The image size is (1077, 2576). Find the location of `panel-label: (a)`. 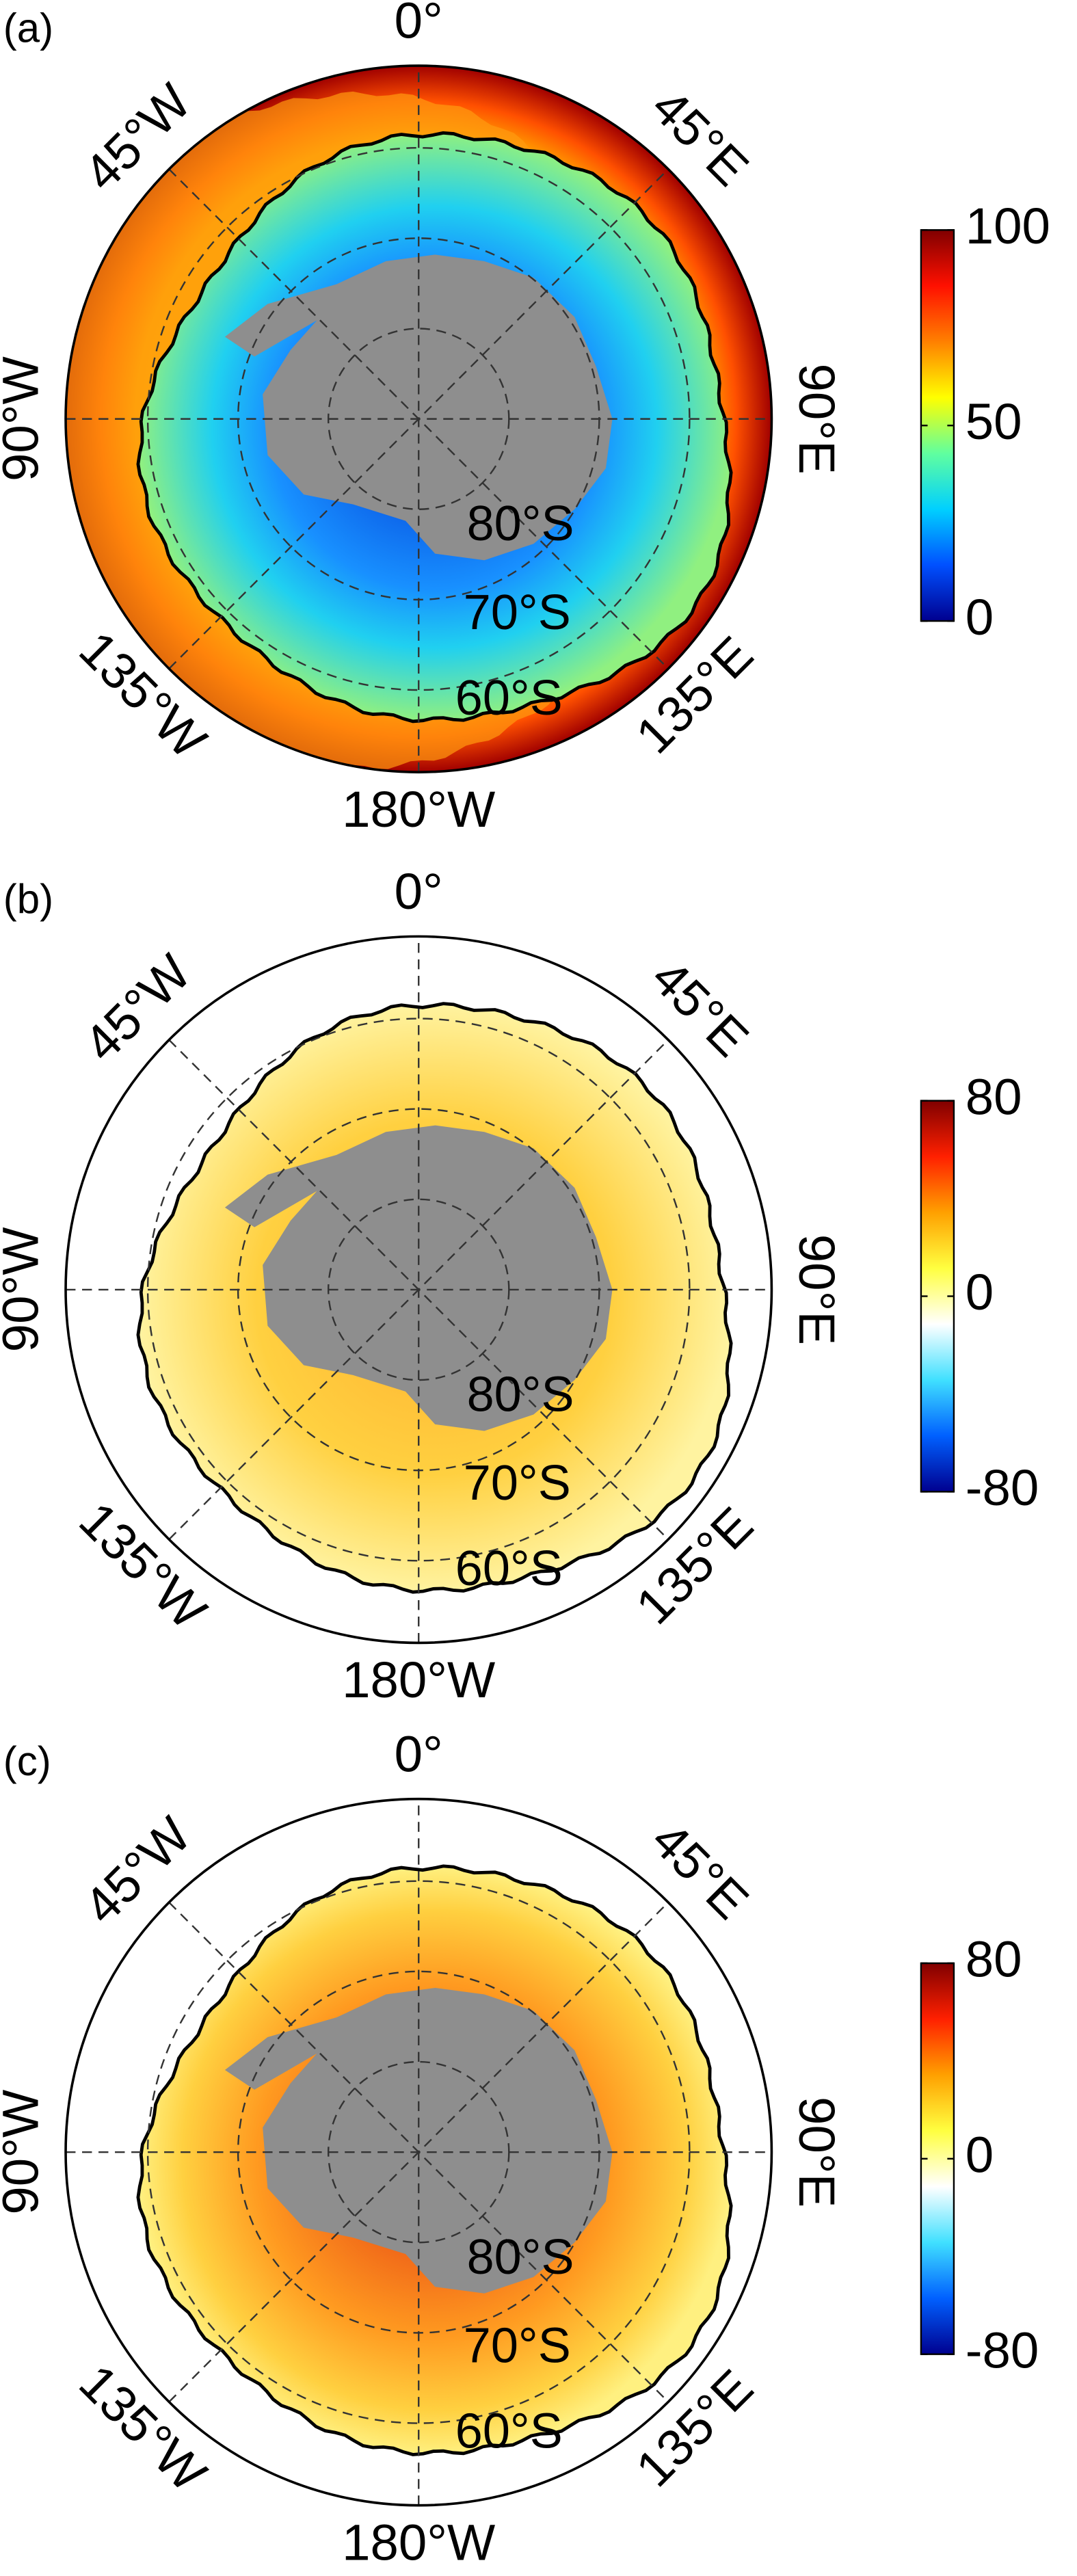

panel-label: (a) is located at coordinates (28, 28).